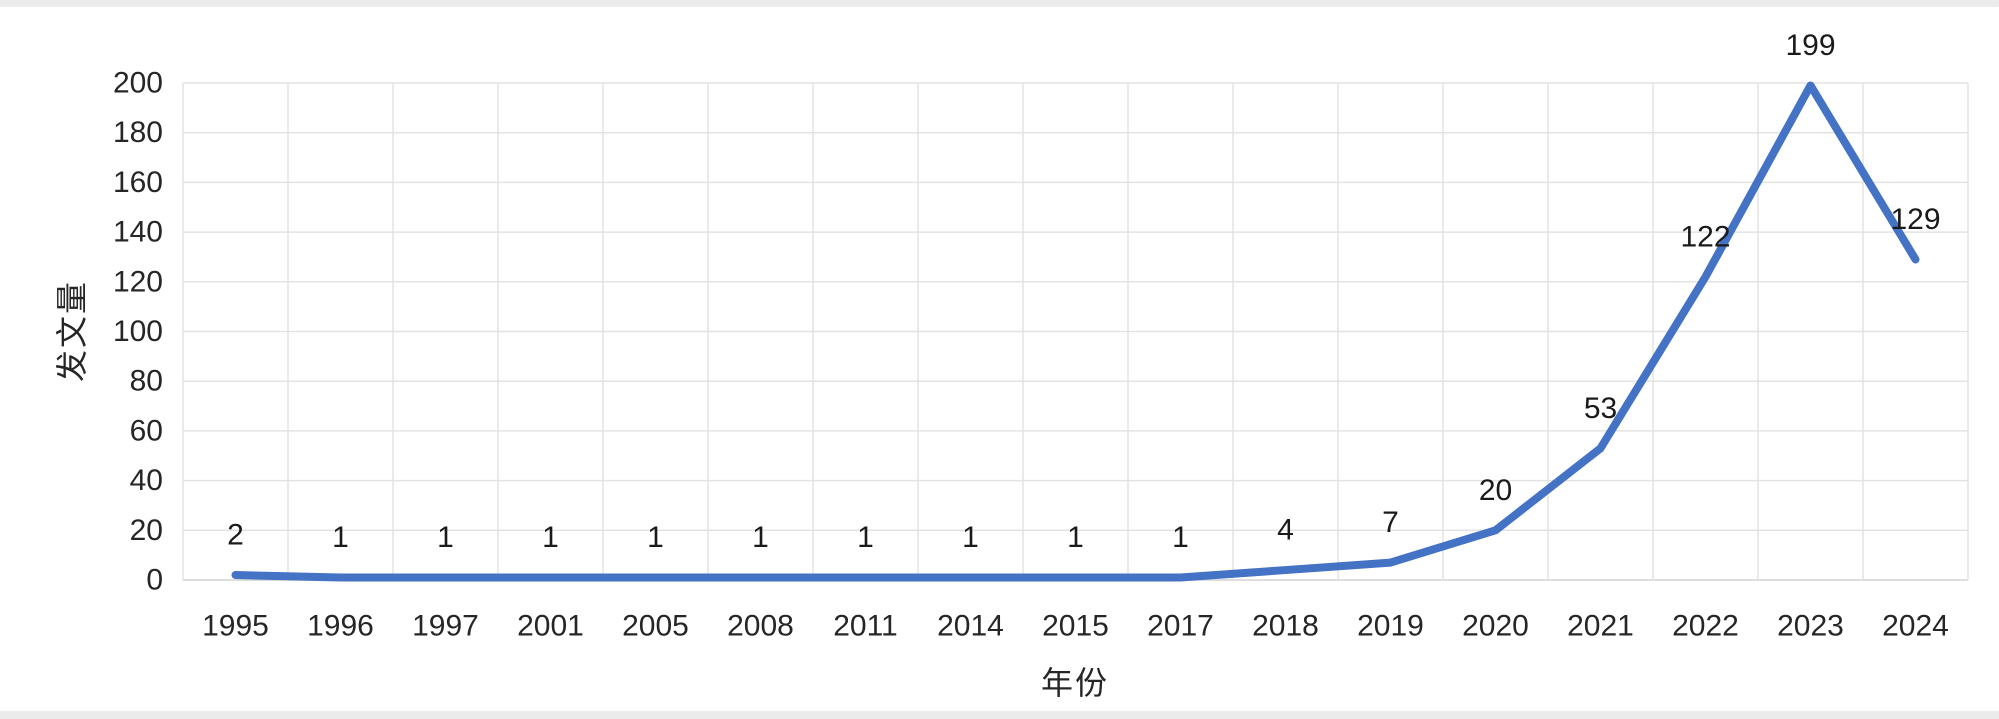  What do you see at coordinates (138, 281) in the screenshot?
I see `y-tick-label: 120` at bounding box center [138, 281].